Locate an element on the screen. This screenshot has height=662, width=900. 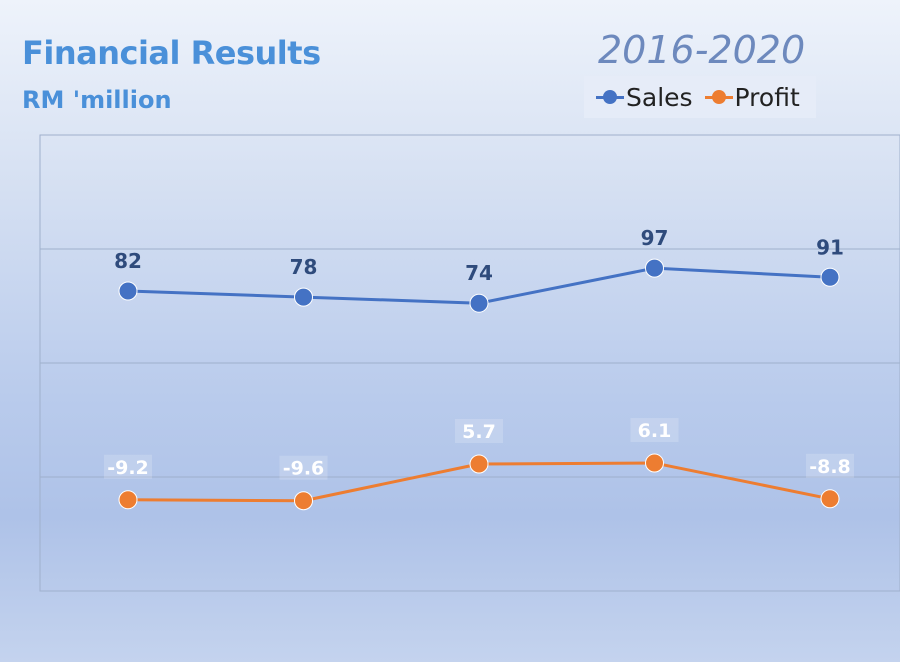
chart-title: Financial Results is located at coordinates (171, 53).